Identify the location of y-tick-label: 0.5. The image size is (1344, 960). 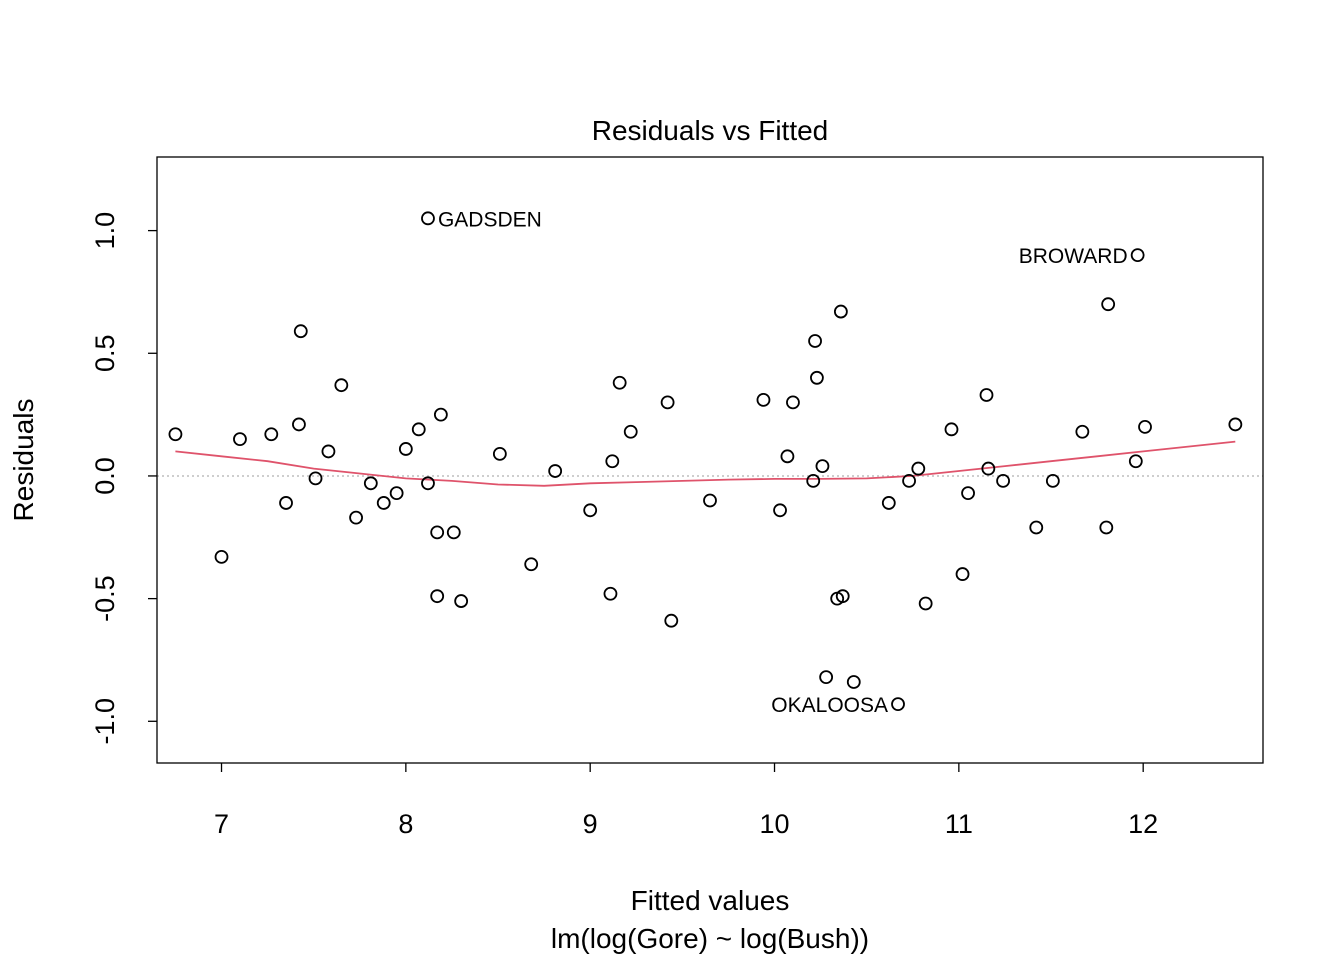
(105, 354).